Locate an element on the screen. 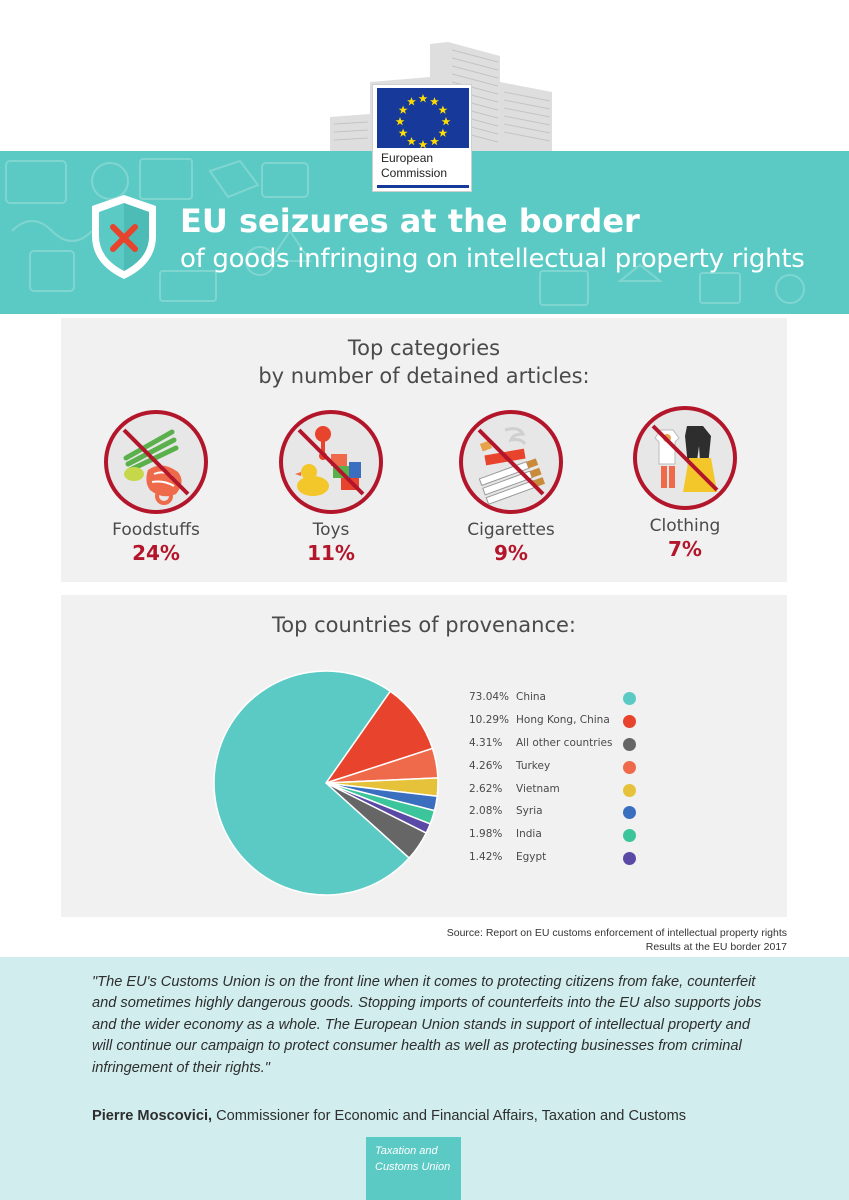  organisation-name: European Commission is located at coordinates (423, 166).